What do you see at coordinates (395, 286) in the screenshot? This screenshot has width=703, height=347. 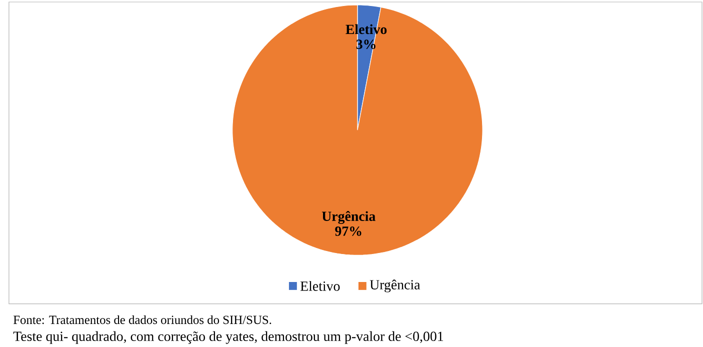 I see `legend-label: Urgência` at bounding box center [395, 286].